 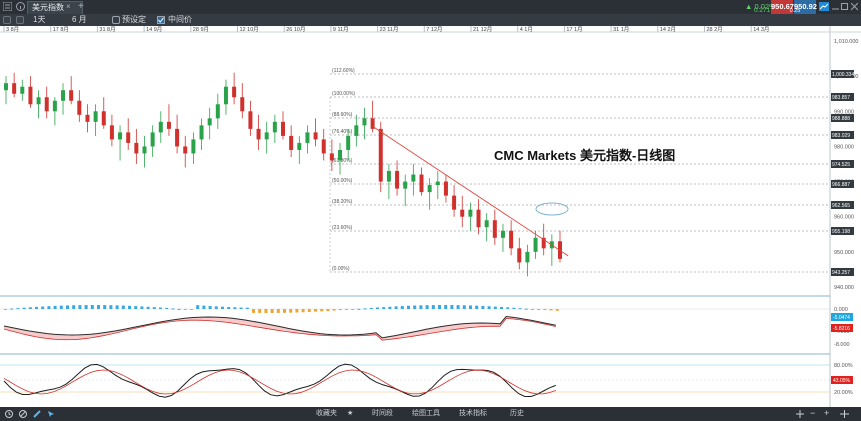 What do you see at coordinates (430, 20) in the screenshot?
I see `toolbar: 1天 6 月 预设定 中间价` at bounding box center [430, 20].